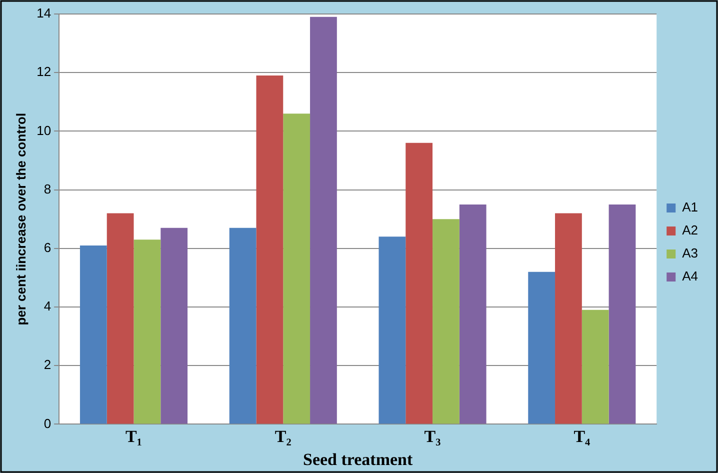 The height and width of the screenshot is (473, 718). What do you see at coordinates (358, 460) in the screenshot?
I see `x-axis-title: Seed treatment` at bounding box center [358, 460].